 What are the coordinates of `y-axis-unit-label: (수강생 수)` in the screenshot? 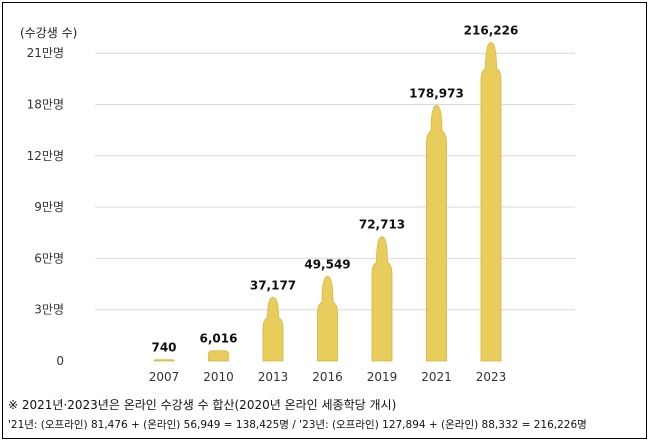 It's located at (49, 33).